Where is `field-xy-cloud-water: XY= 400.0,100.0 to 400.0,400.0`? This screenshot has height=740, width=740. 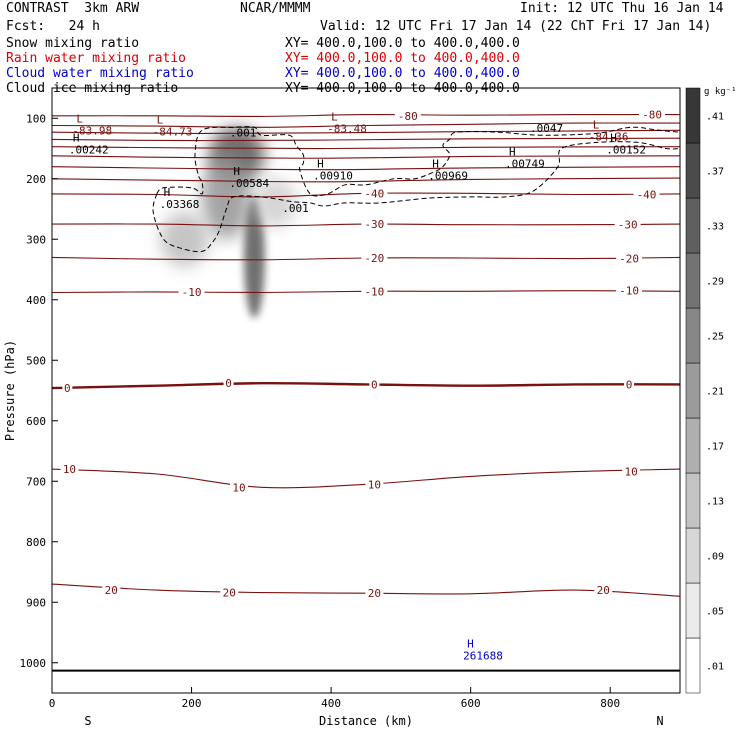
field-xy-cloud-water: XY= 400.0,100.0 to 400.0,400.0 is located at coordinates (402, 73).